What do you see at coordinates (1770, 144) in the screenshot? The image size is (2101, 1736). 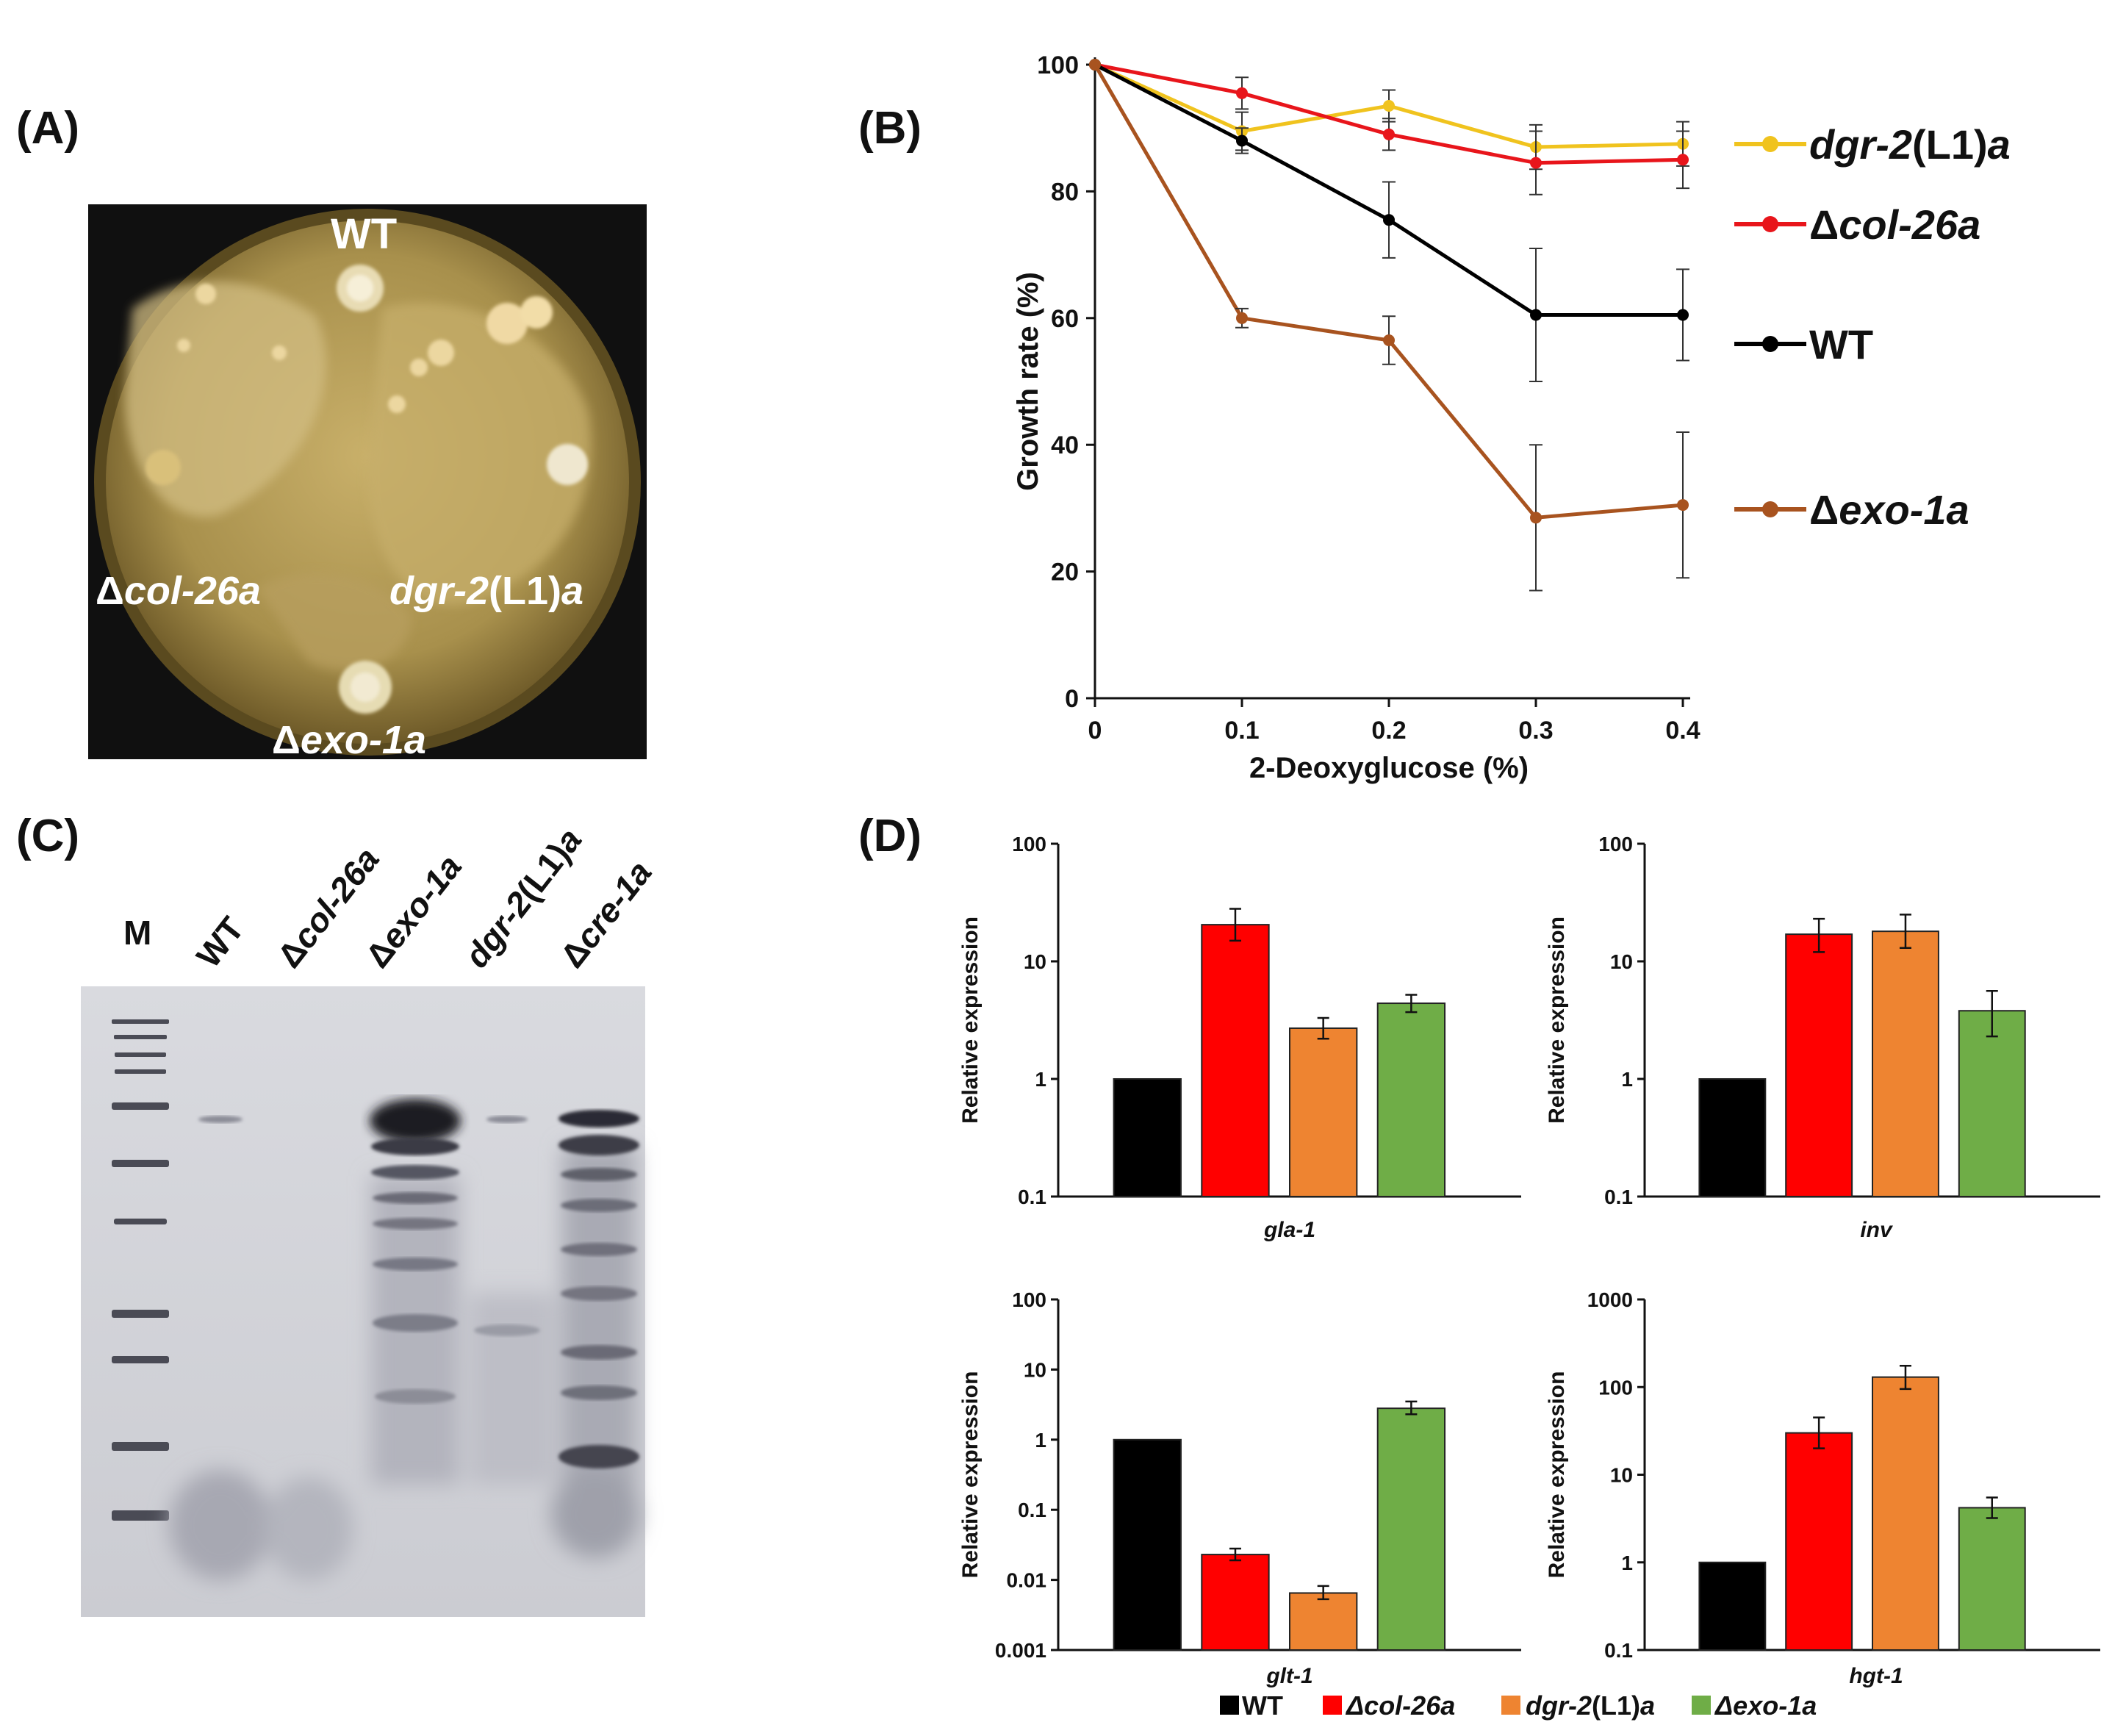 I see `legend-marker-dgr2` at bounding box center [1770, 144].